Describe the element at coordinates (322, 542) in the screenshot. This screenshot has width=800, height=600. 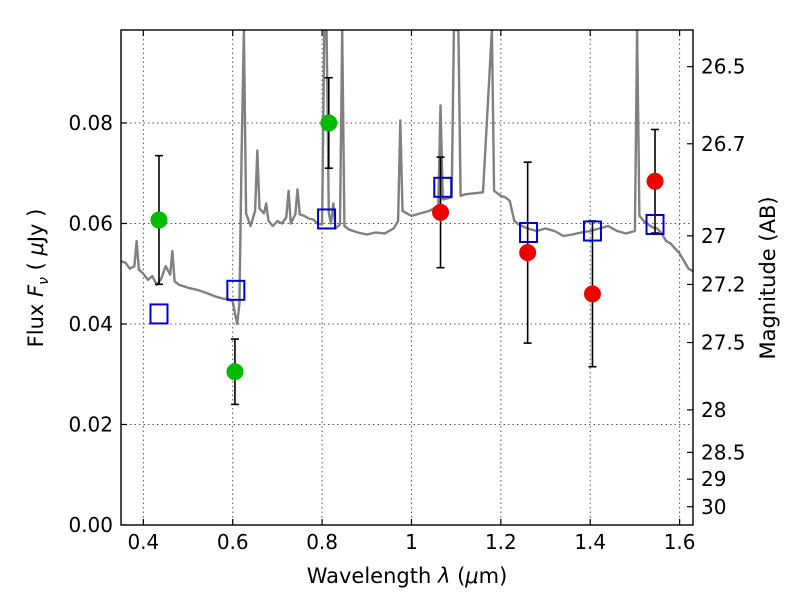
I see `x-tick-label: 0.8` at that location.